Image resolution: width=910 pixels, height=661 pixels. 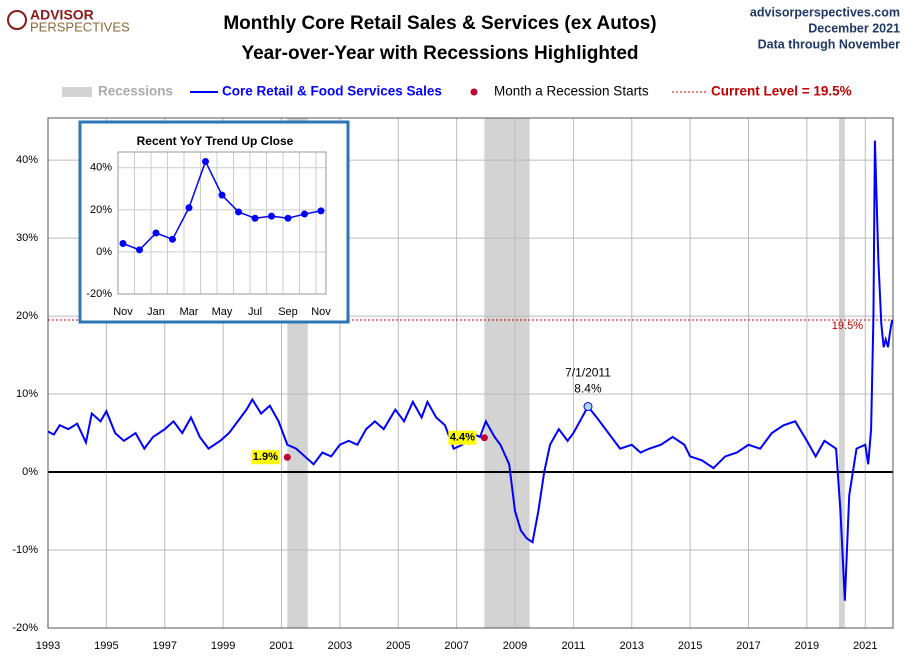 I want to click on annotation-date: 7/1/2011, so click(x=588, y=373).